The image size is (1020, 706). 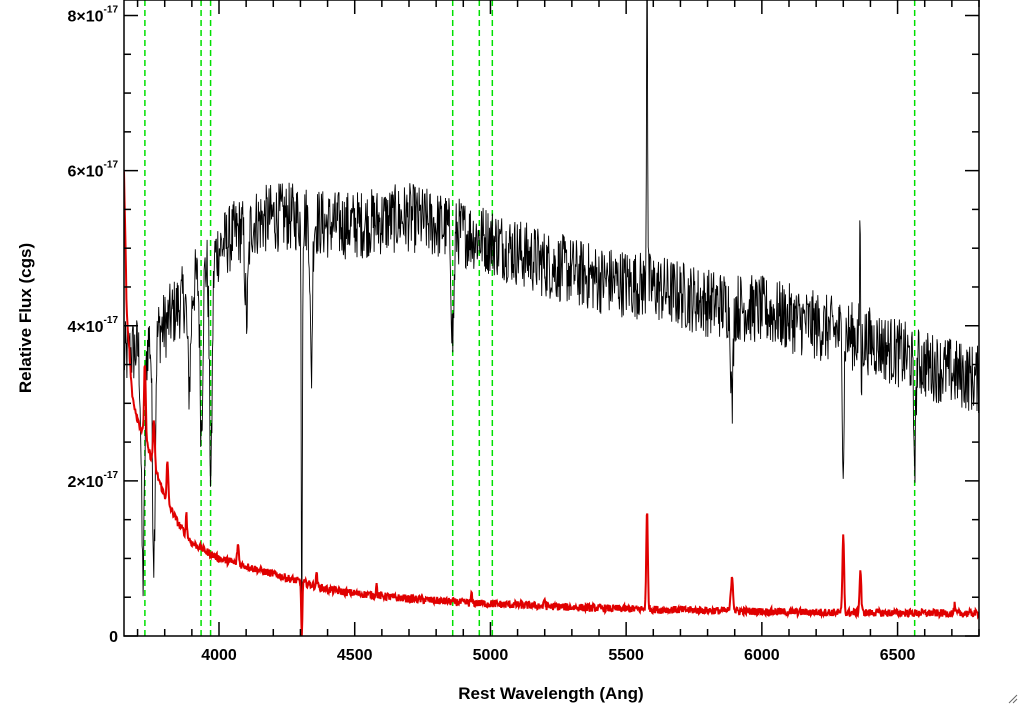 I want to click on y-tick-label: 8×10⁻¹⁷, so click(x=93, y=15).